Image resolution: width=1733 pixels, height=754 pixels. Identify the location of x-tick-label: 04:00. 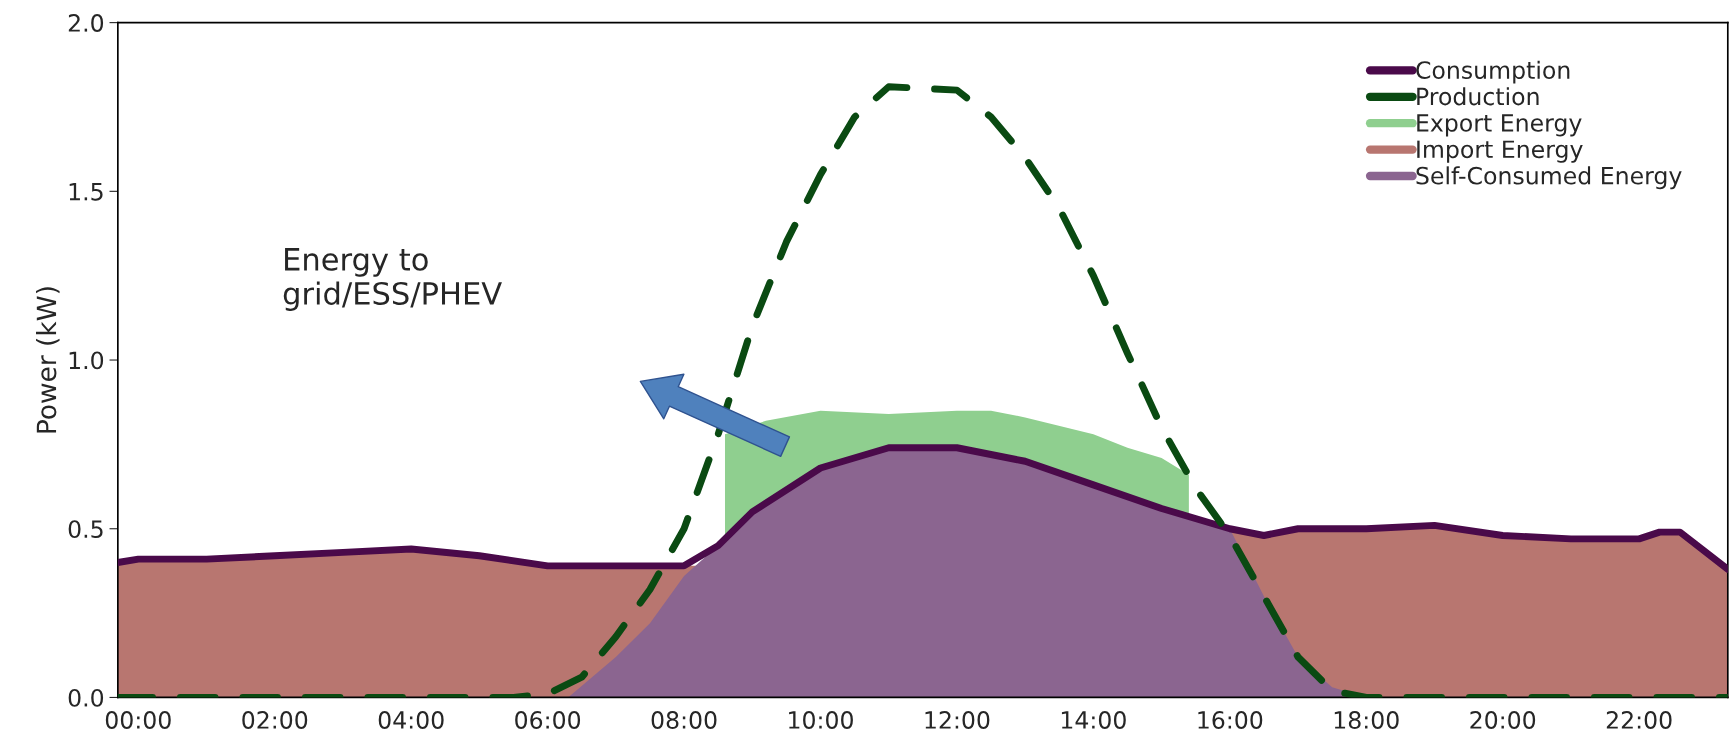
(411, 720).